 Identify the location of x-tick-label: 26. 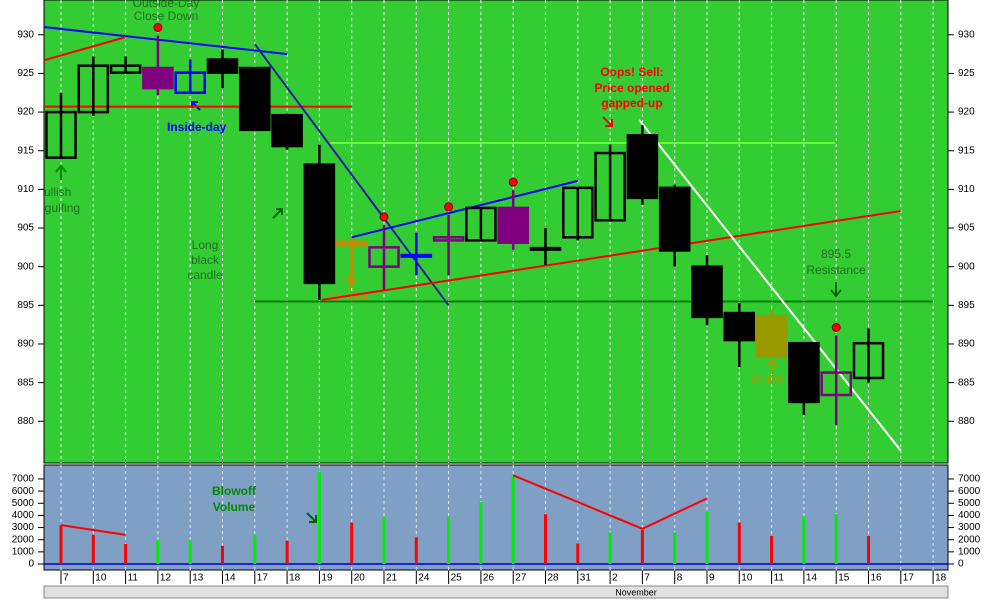
(489, 578).